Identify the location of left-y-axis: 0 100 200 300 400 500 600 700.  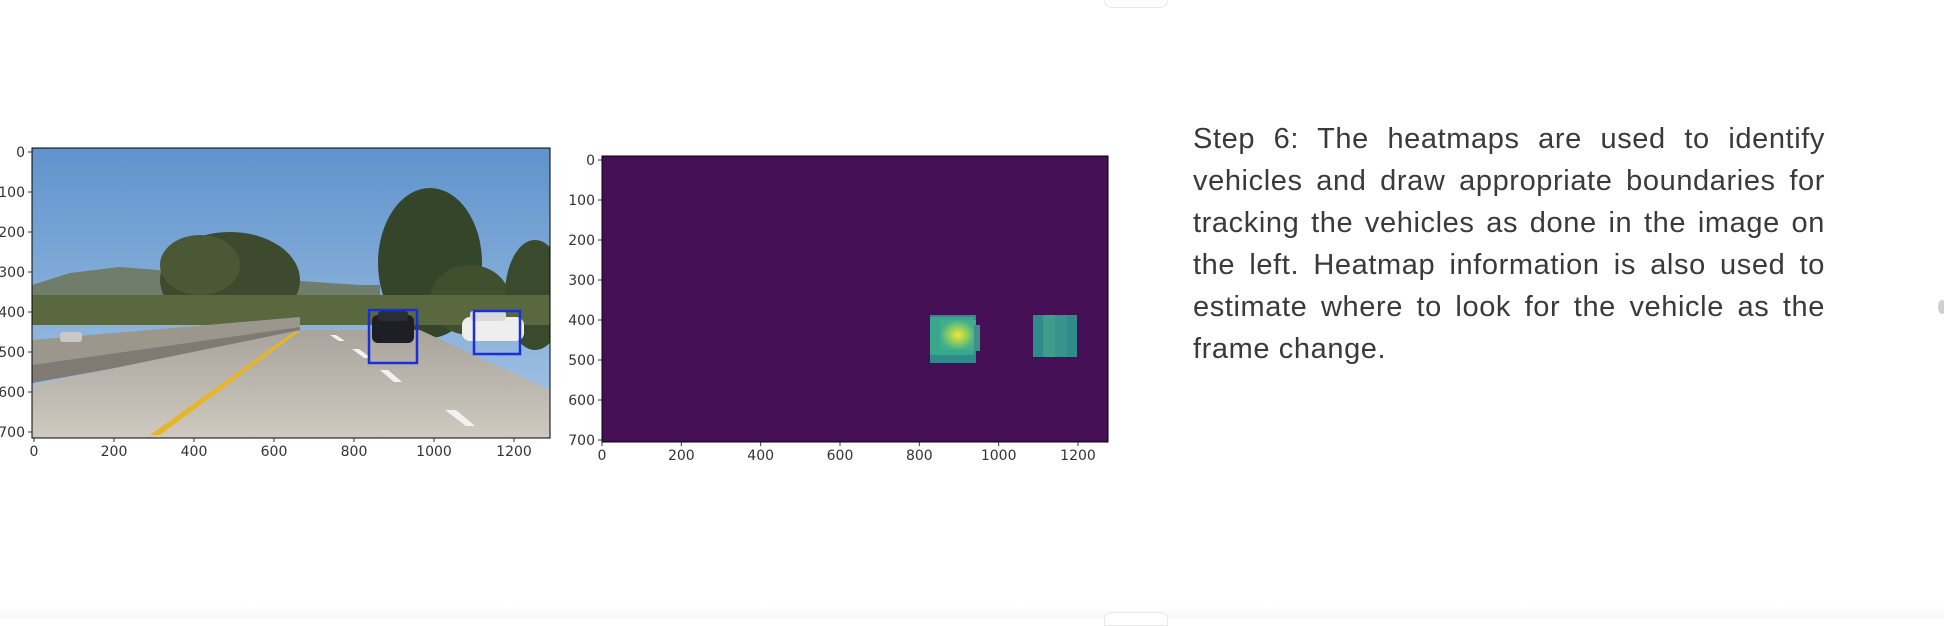
(16, 293).